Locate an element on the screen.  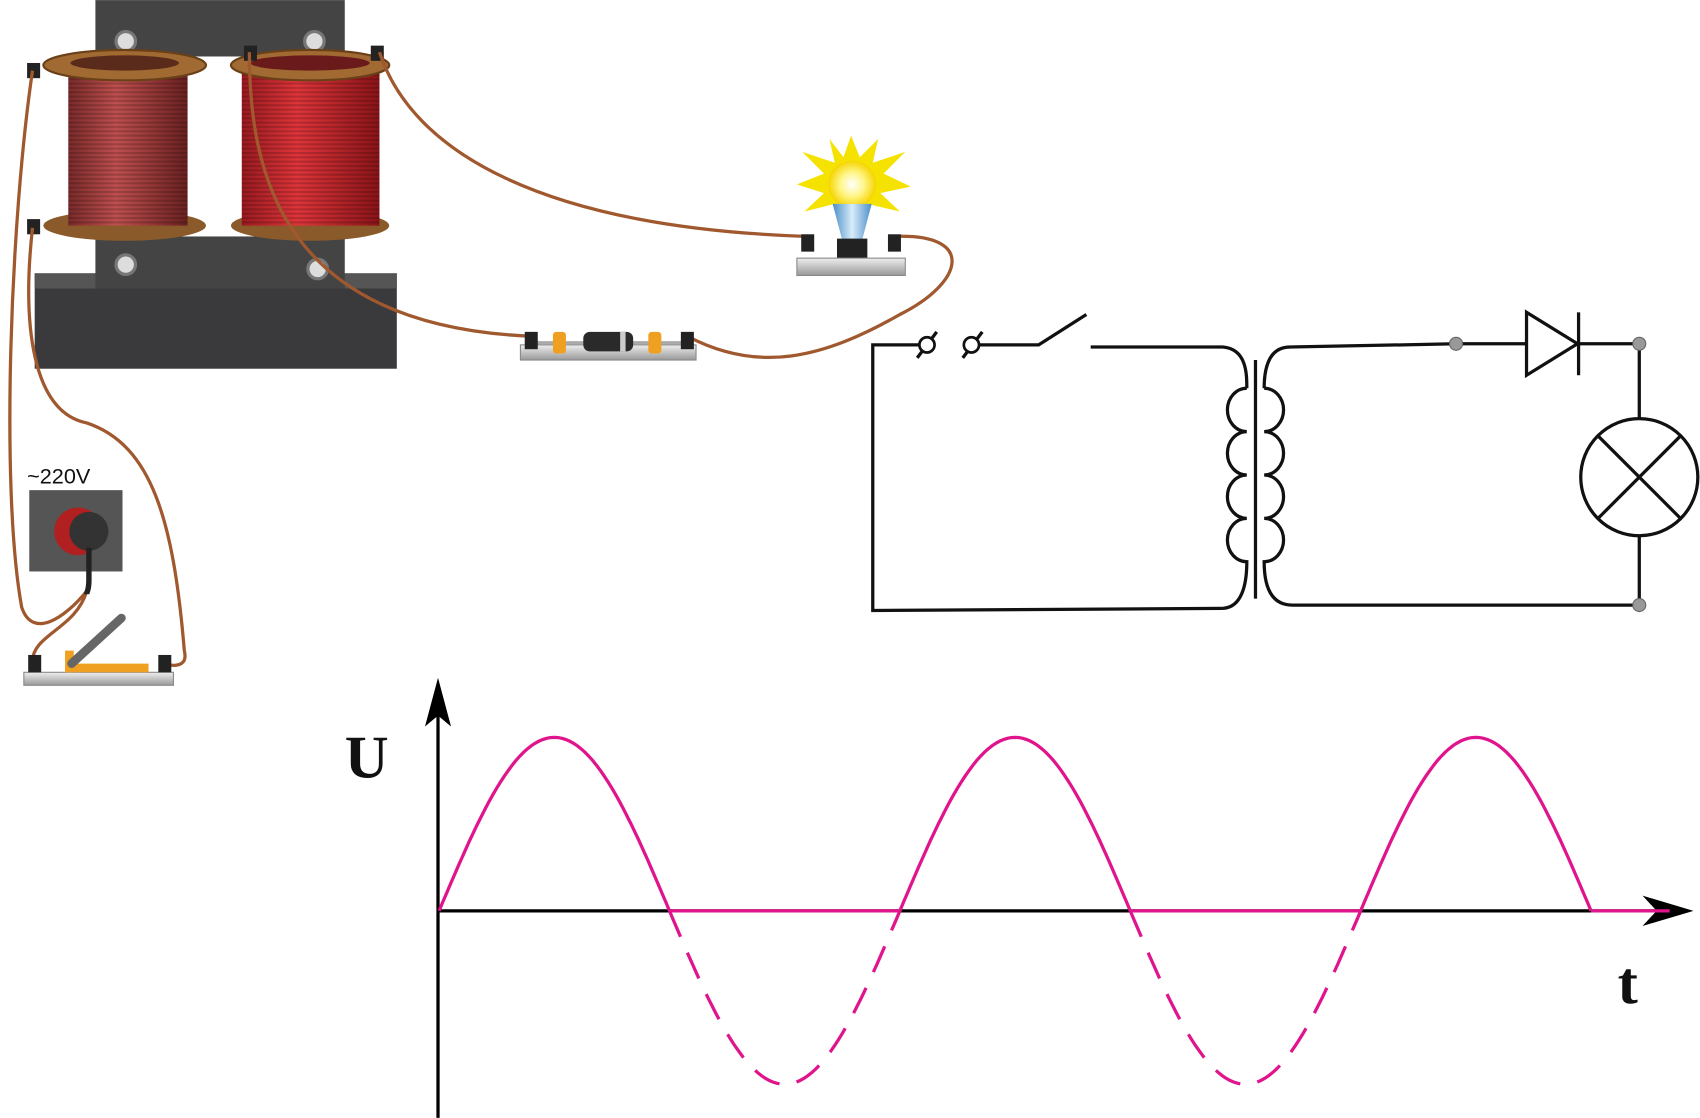
lamp is located at coordinates (853, 206).